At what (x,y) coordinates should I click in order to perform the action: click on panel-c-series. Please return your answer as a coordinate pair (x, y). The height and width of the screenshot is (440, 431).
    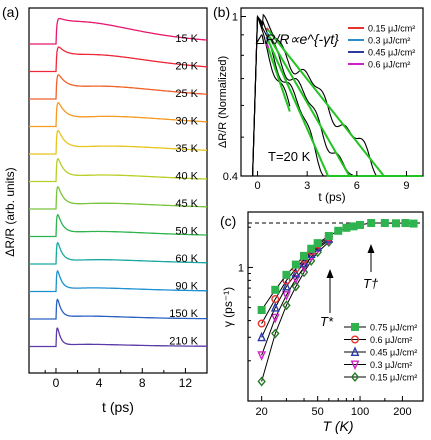
    Looking at the image, I should click on (337, 303).